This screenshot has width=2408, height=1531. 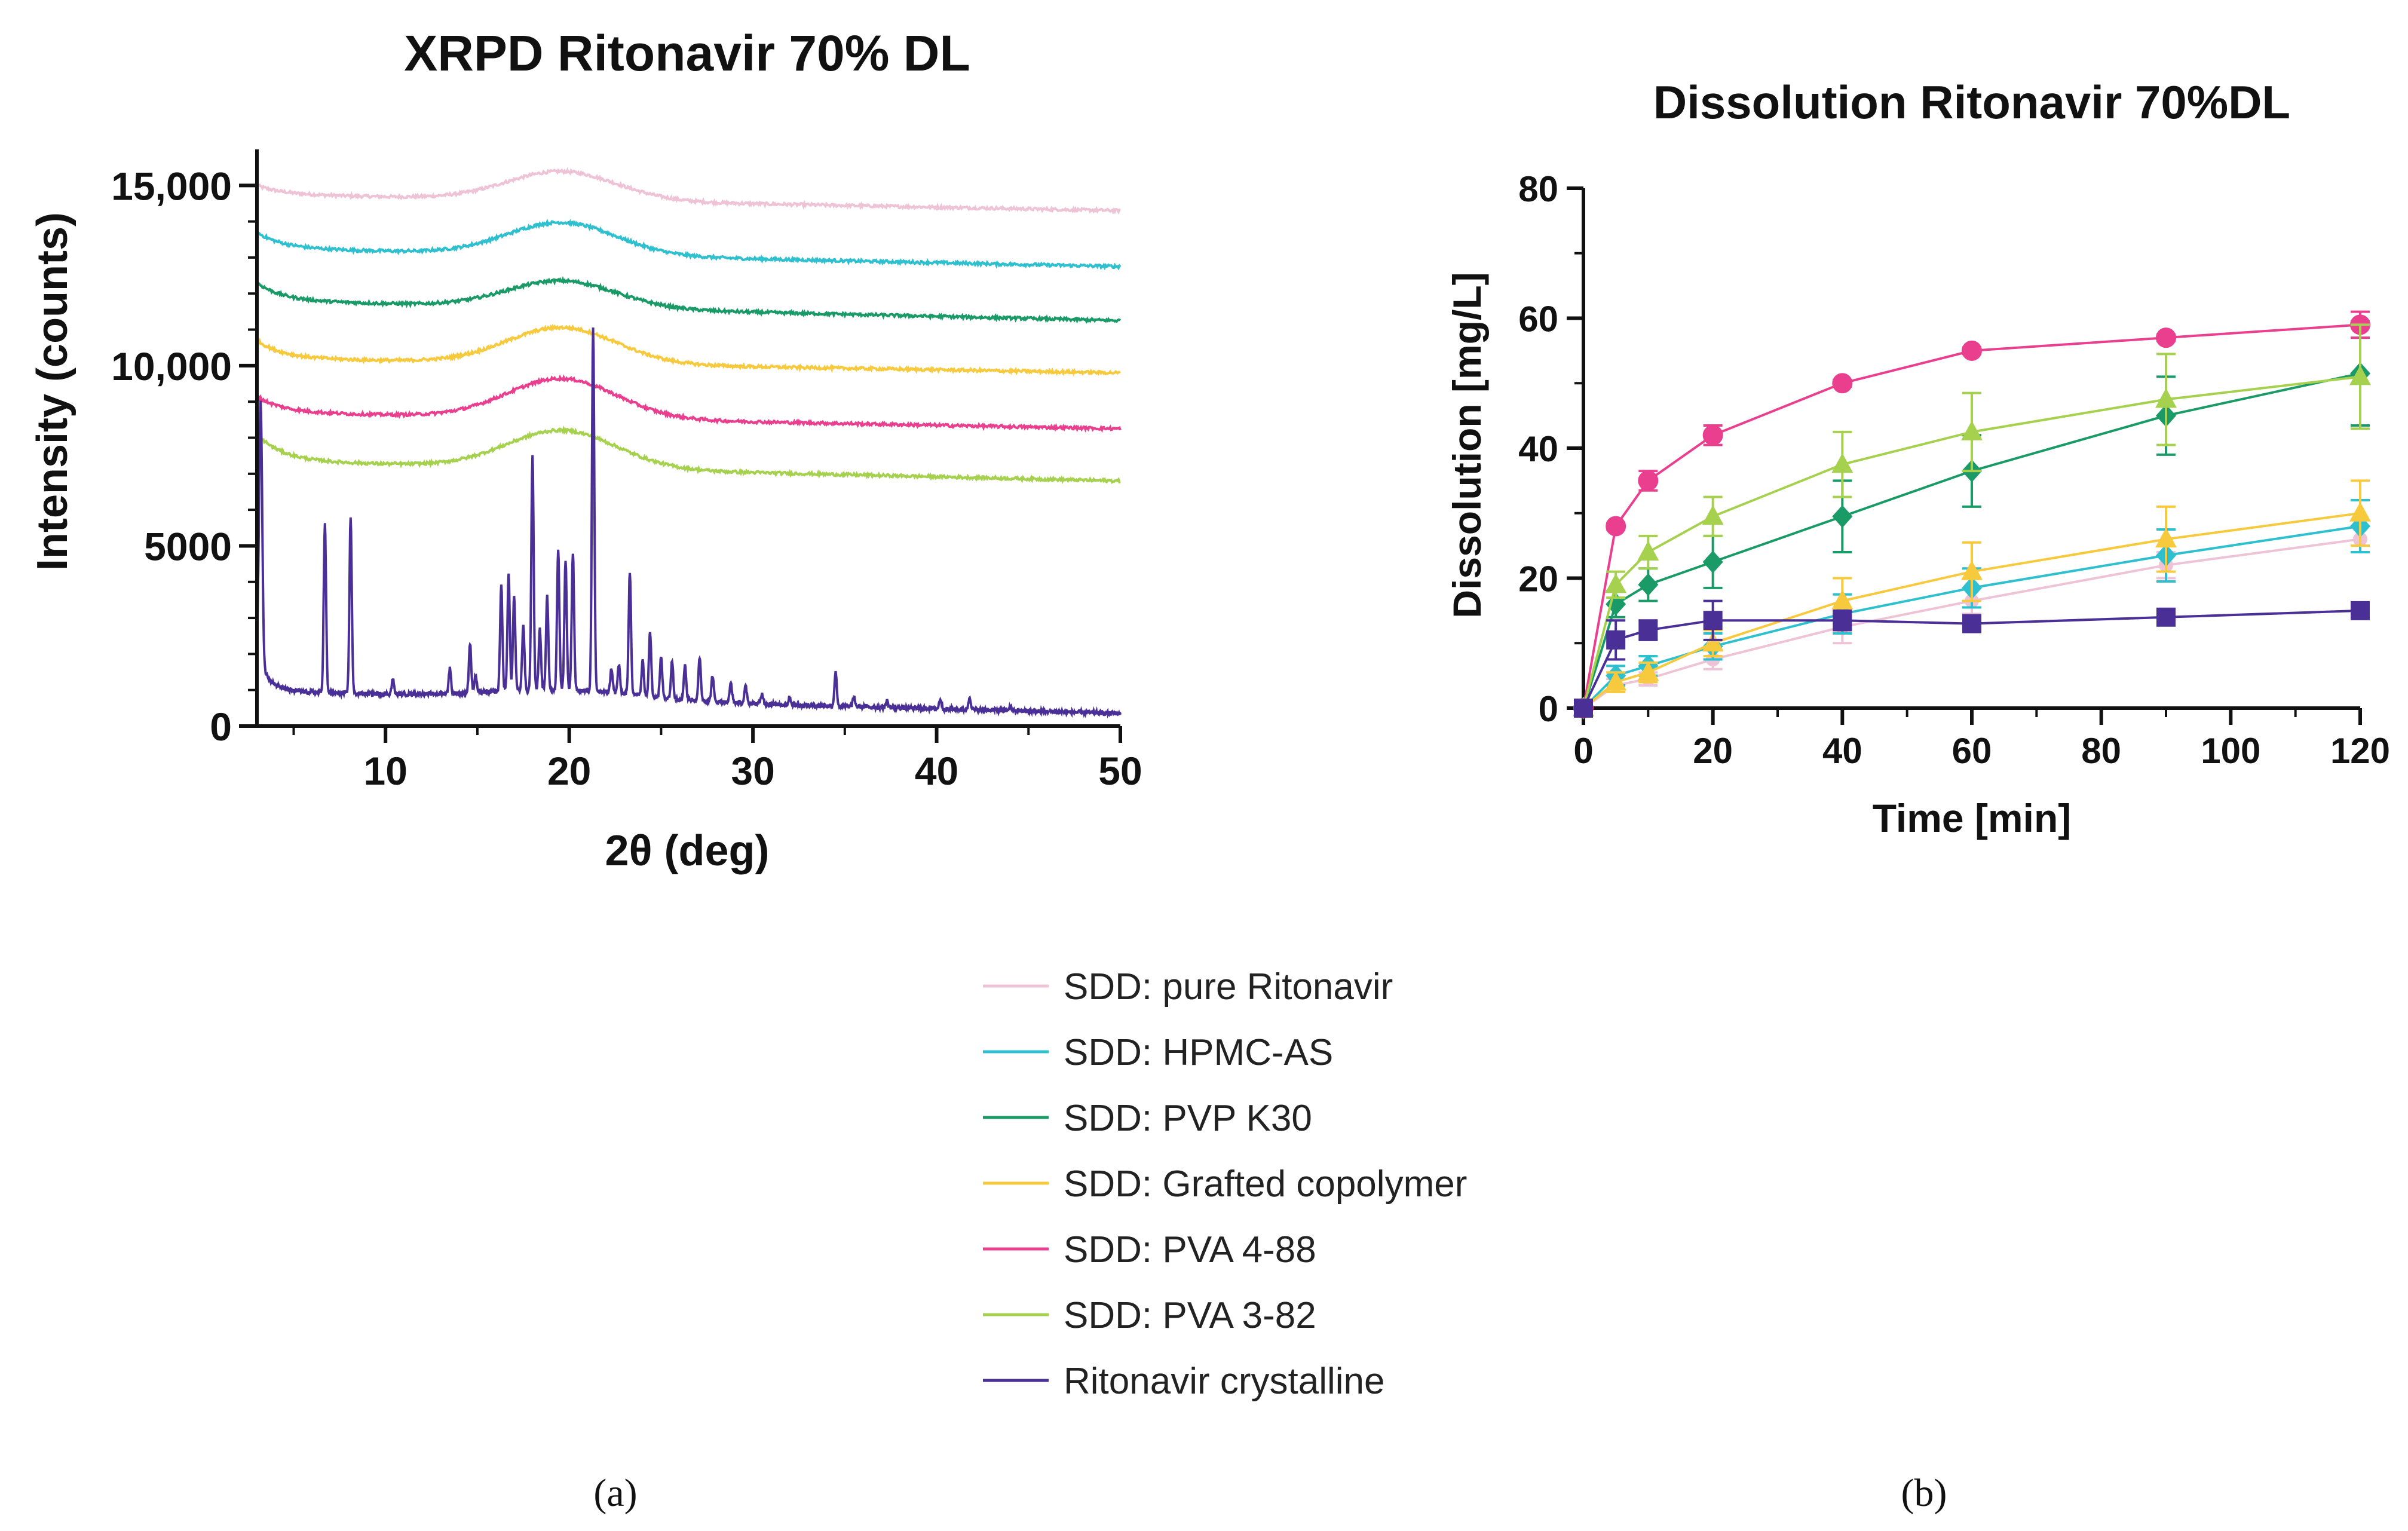 I want to click on dissolution-axes: 0 20 40 60 80 0 20 40 60 80 100 120, so click(x=1954, y=470).